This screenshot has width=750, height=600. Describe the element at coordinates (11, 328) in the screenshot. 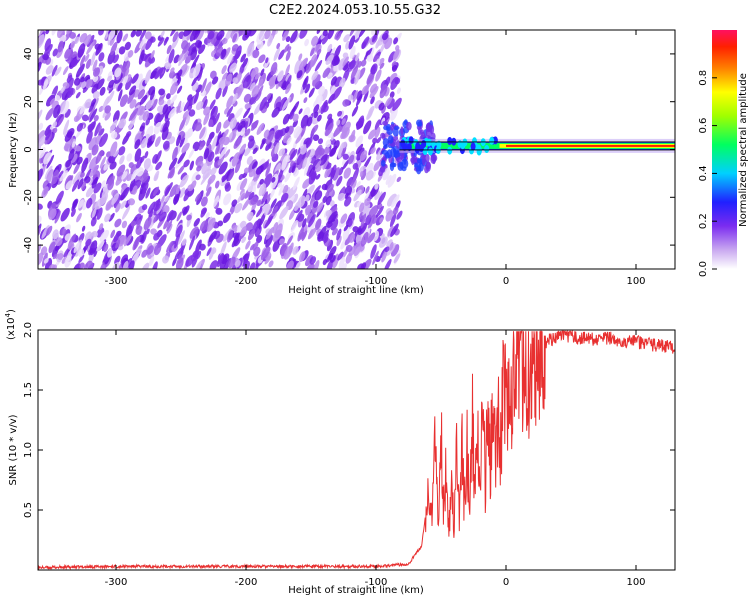

I see `multiplier-base: (x10` at that location.